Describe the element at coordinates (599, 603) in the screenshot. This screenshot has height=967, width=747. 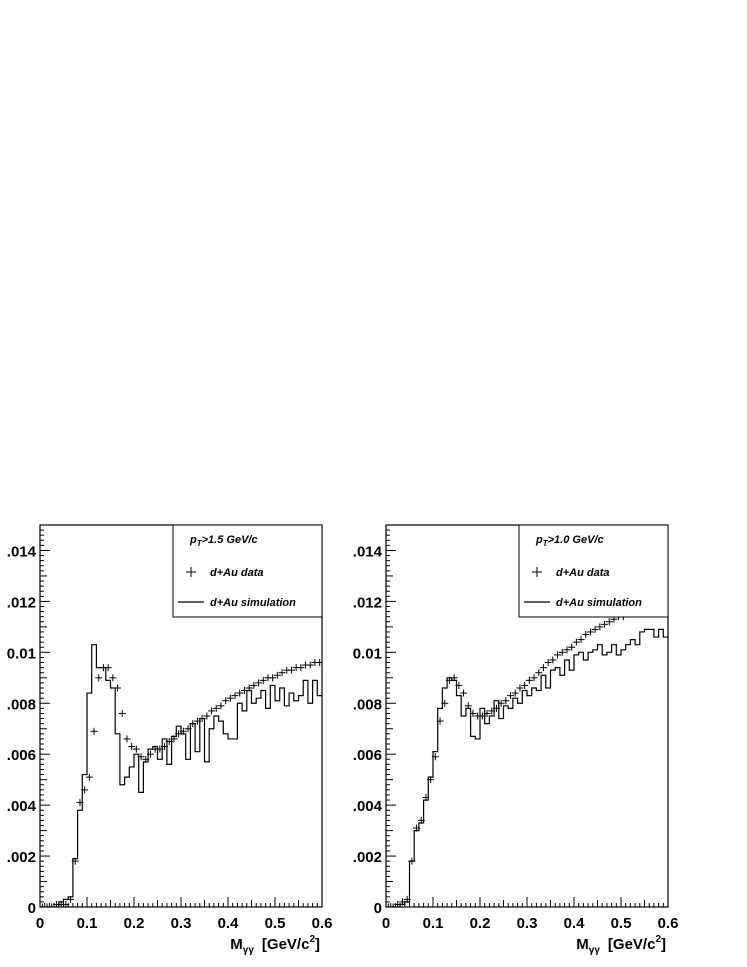
I see `right-legend-sim-label: d+Au simulation` at that location.